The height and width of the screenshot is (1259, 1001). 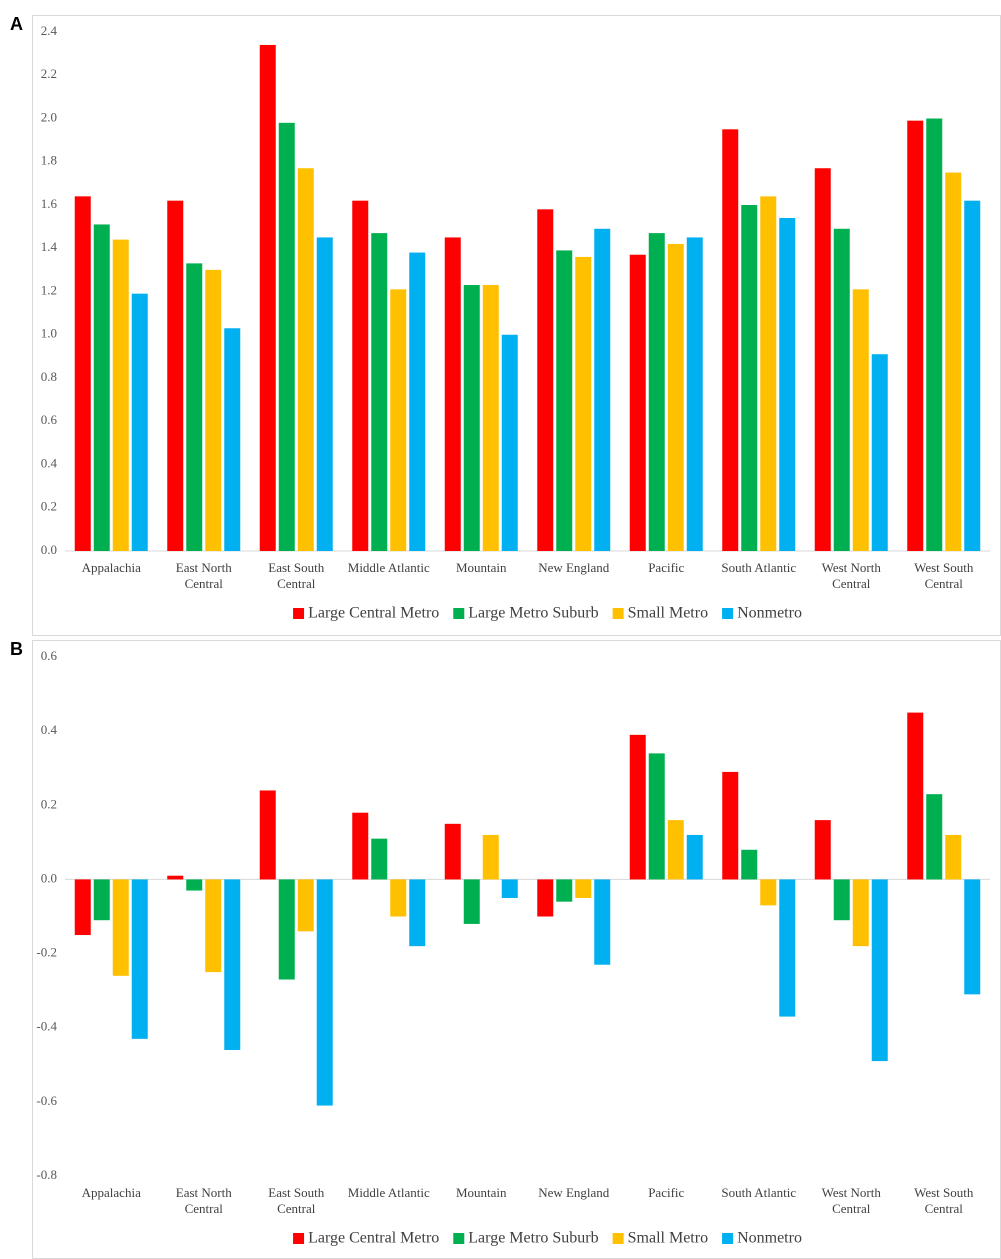 I want to click on y-tick-label: -0.8, so click(x=46, y=1174).